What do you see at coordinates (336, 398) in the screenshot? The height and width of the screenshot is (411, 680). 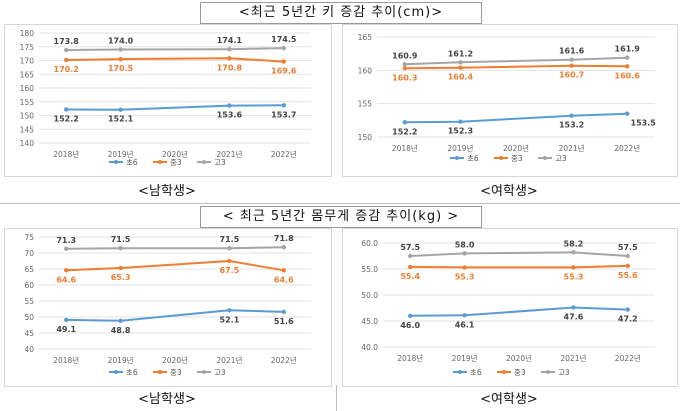 I see `caption-divider` at bounding box center [336, 398].